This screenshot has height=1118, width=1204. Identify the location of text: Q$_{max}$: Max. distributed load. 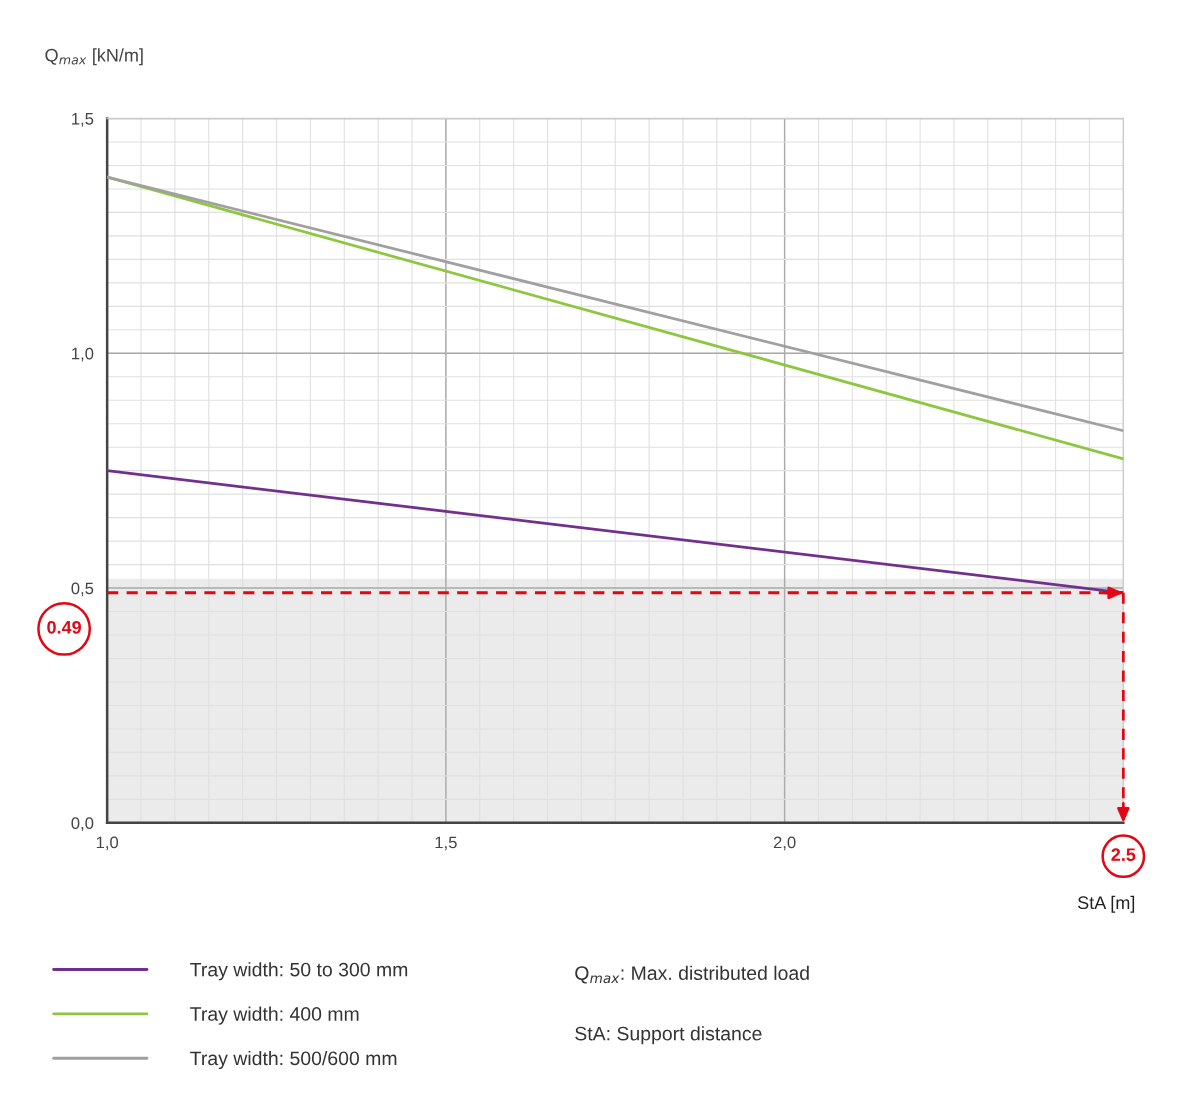
(692, 974).